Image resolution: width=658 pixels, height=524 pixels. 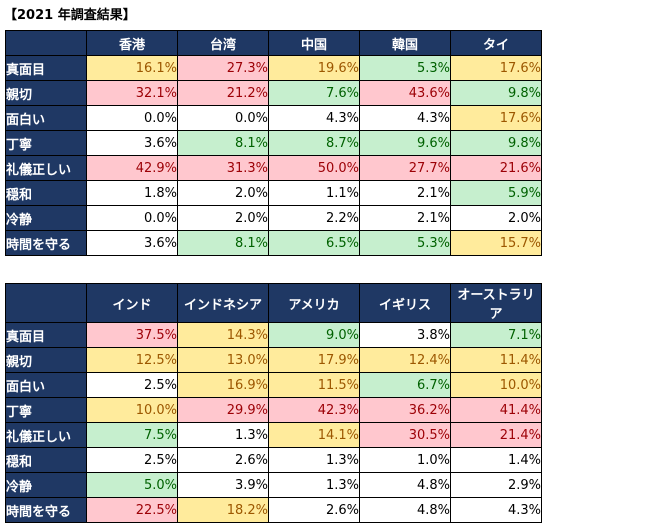 What do you see at coordinates (132, 93) in the screenshot?
I see `value-cell: 32.1%` at bounding box center [132, 93].